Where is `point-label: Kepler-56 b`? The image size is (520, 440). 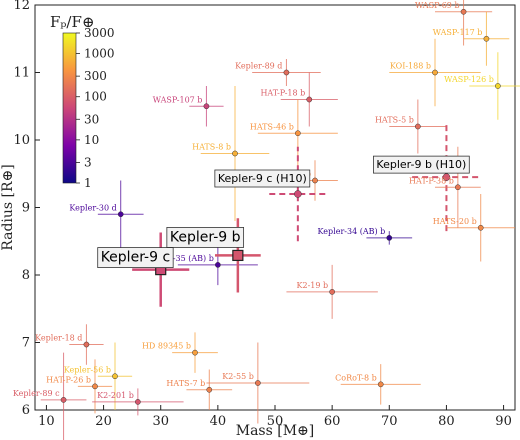 point-label: Kepler-56 b is located at coordinates (87, 369).